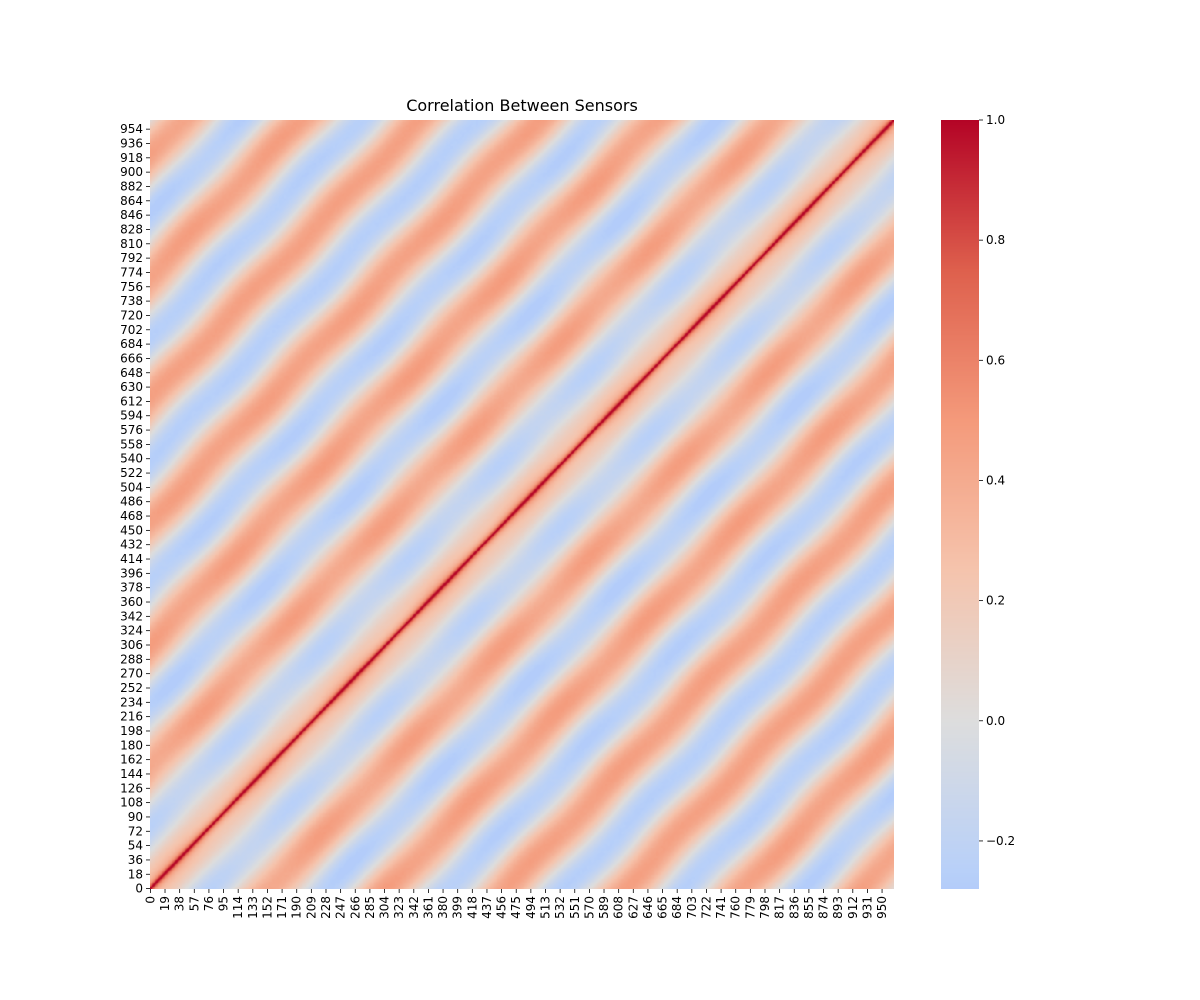 The image size is (1200, 1000). What do you see at coordinates (472, 907) in the screenshot?
I see `x-tick-label: 418` at bounding box center [472, 907].